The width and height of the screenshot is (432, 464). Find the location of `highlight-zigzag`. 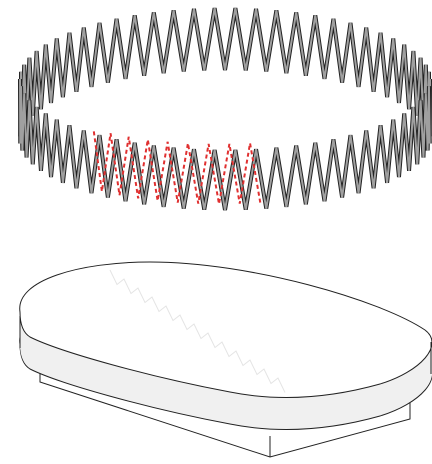

highlight-zigzag is located at coordinates (177, 167).